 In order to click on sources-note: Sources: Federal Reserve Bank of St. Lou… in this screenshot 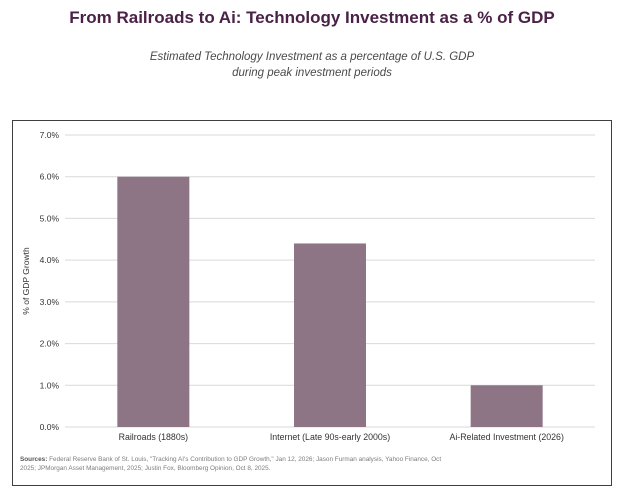, I will do `click(235, 464)`.